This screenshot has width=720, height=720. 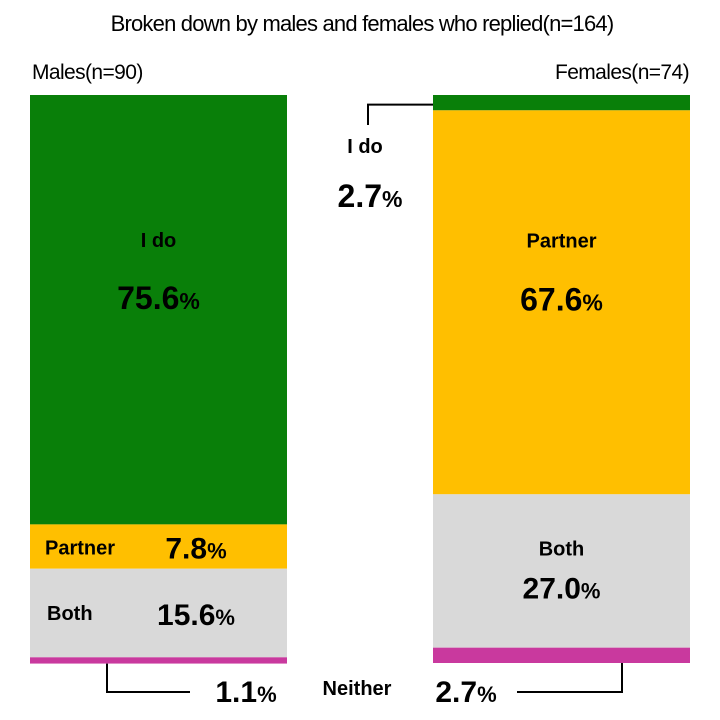 I want to click on females-partner-name: Partner, so click(x=561, y=241).